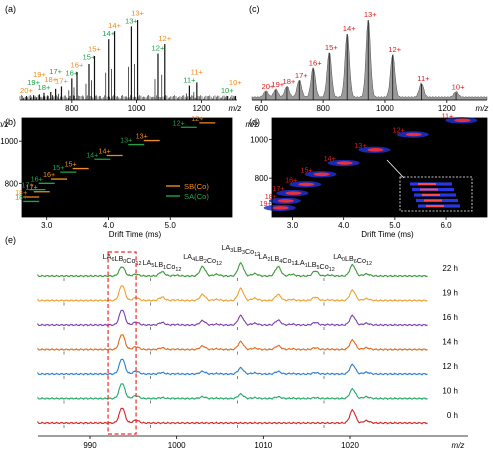 Image resolution: width=493 pixels, height=454 pixels. What do you see at coordinates (171, 225) in the screenshot?
I see `x-tick-label: 5.0` at bounding box center [171, 225].